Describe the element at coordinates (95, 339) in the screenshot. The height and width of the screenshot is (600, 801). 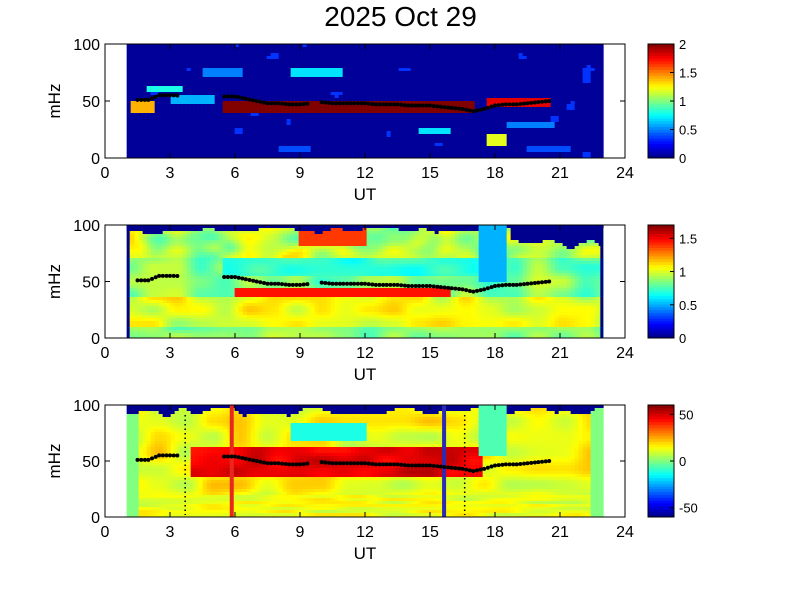
I see `y-tick-label: 0` at that location.